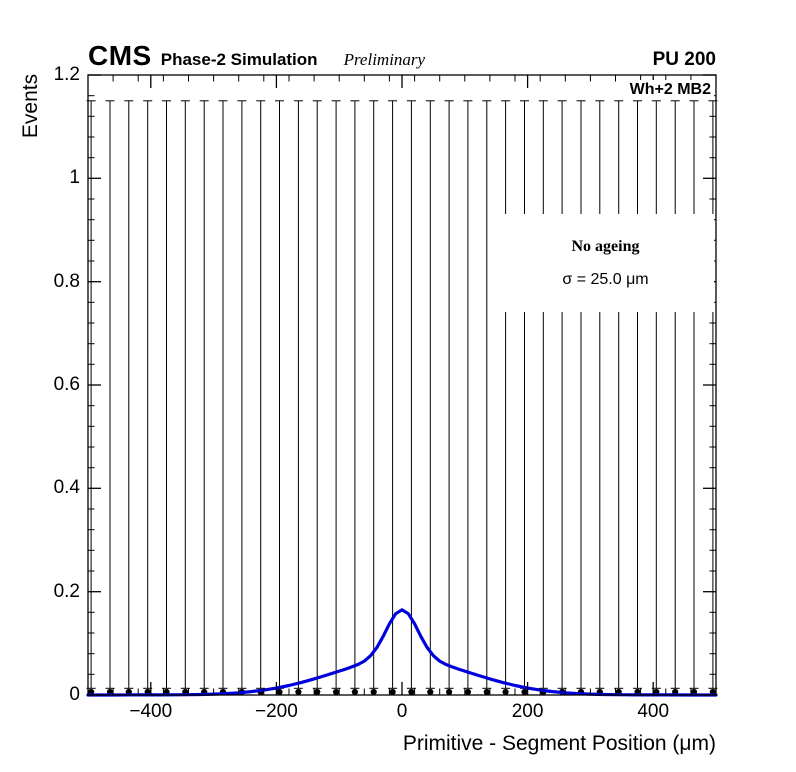 This screenshot has height=772, width=796. Describe the element at coordinates (66, 281) in the screenshot. I see `y-tick-label: 0.8` at that location.